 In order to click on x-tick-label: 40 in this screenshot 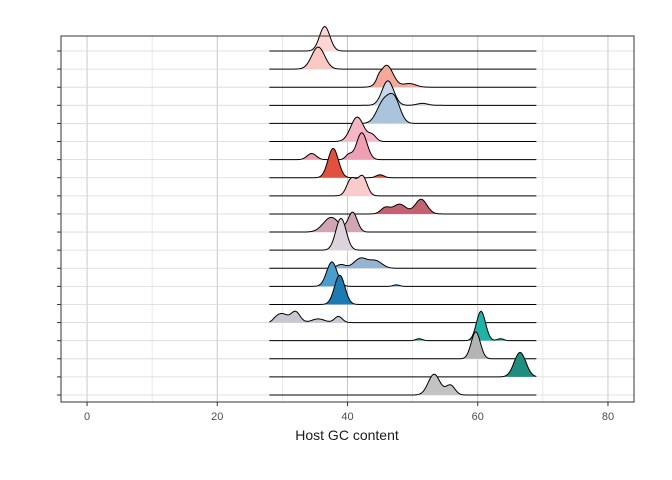, I will do `click(347, 417)`.